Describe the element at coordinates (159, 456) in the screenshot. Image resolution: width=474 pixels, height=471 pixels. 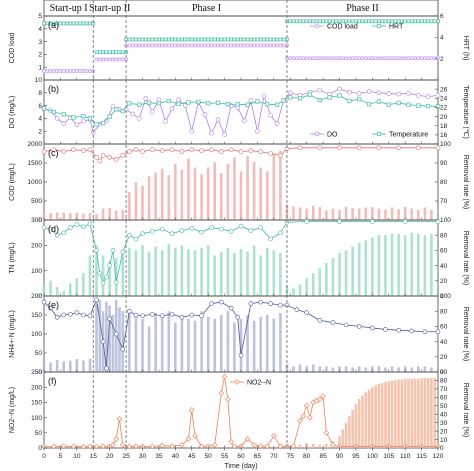
I see `x-tick-label: 35` at that location.